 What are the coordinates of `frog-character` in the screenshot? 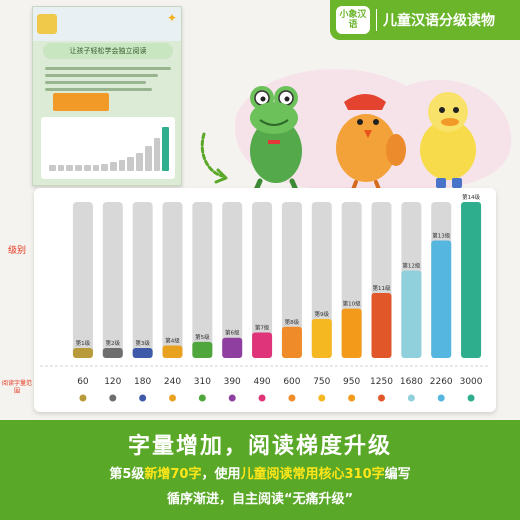 It's located at (276, 139).